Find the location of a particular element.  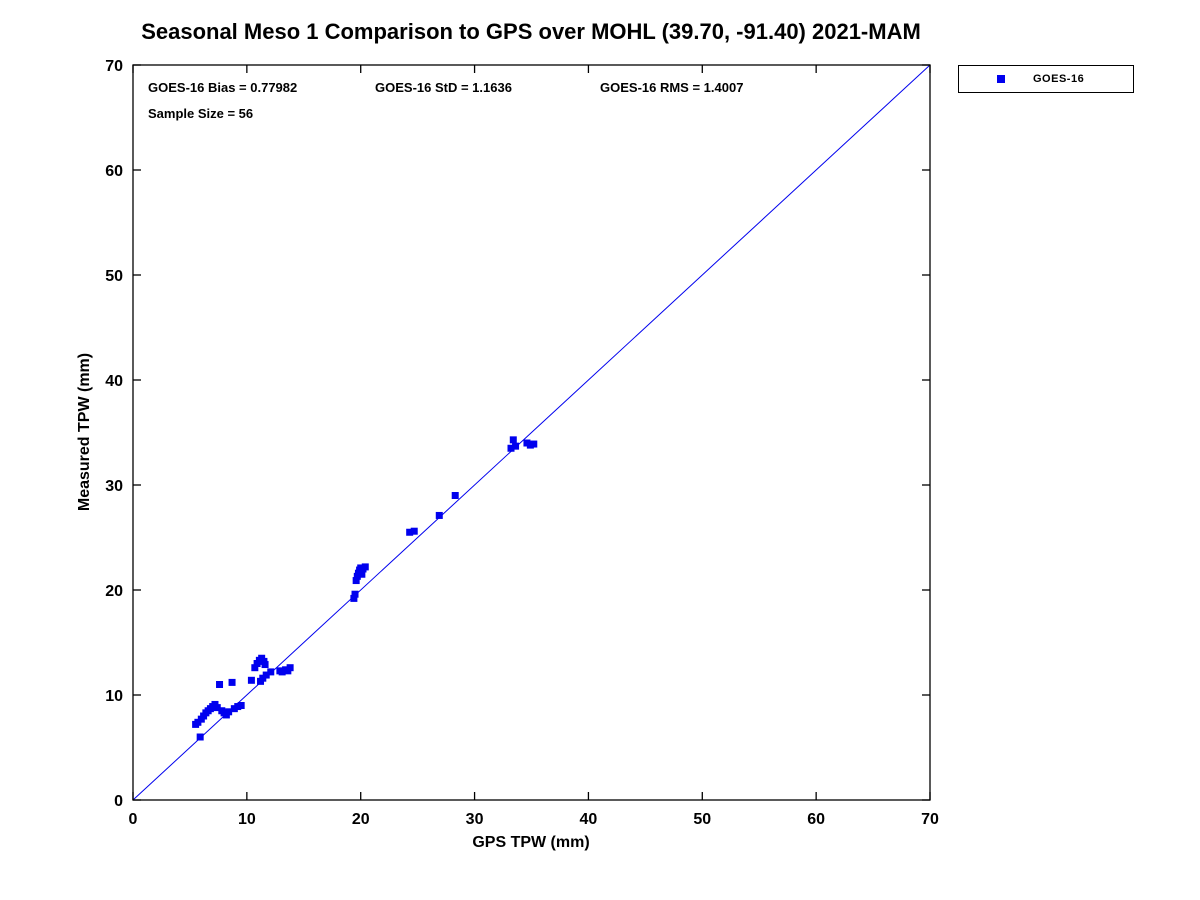

stat-sample-size: Sample Size = 56 is located at coordinates (201, 113).